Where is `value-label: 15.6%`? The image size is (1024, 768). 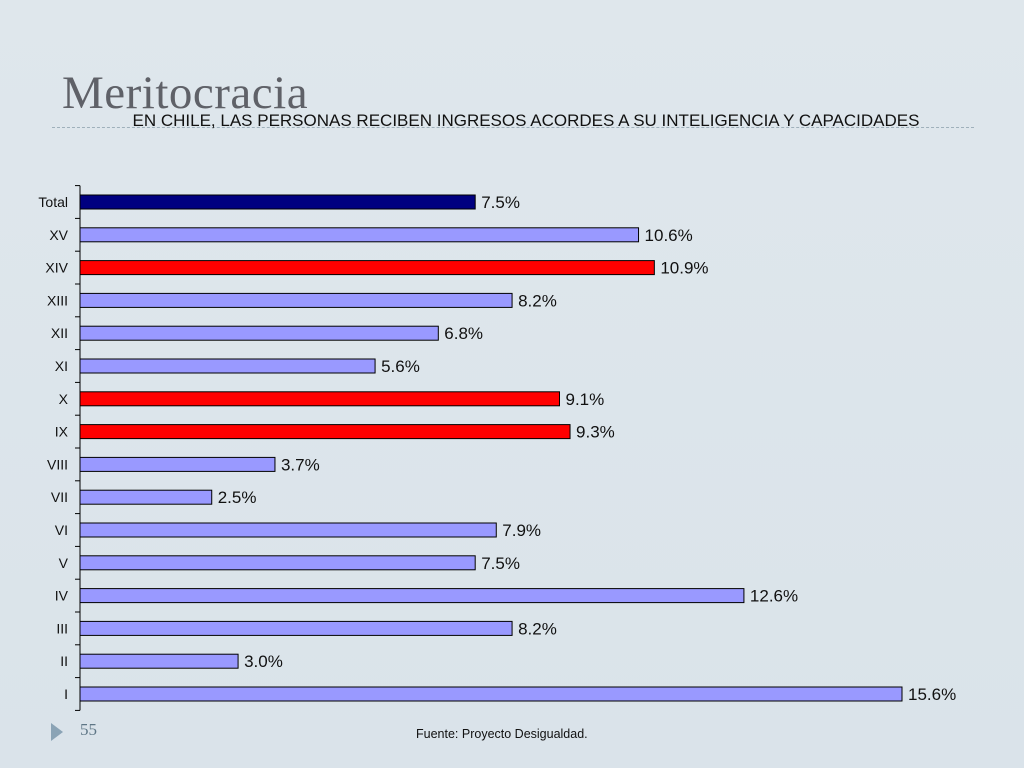 value-label: 15.6% is located at coordinates (932, 694).